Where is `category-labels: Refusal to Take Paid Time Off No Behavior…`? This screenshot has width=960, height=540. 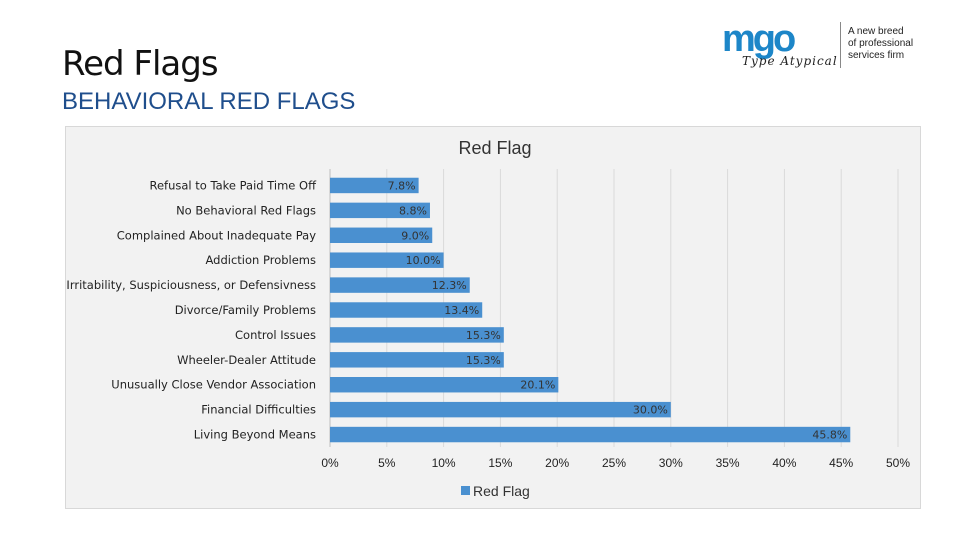 category-labels: Refusal to Take Paid Time Off No Behavior… is located at coordinates (191, 309).